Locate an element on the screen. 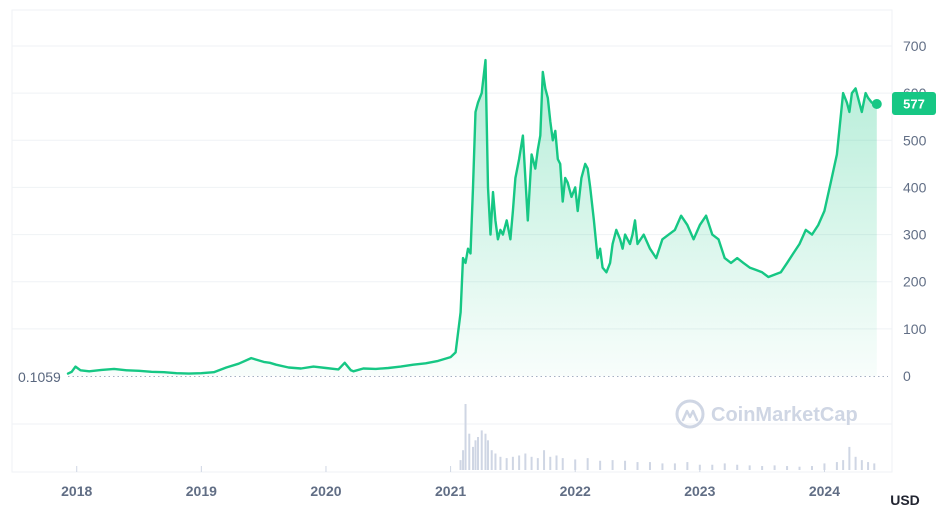 The height and width of the screenshot is (526, 944). y-tick-label: 700 is located at coordinates (915, 46).